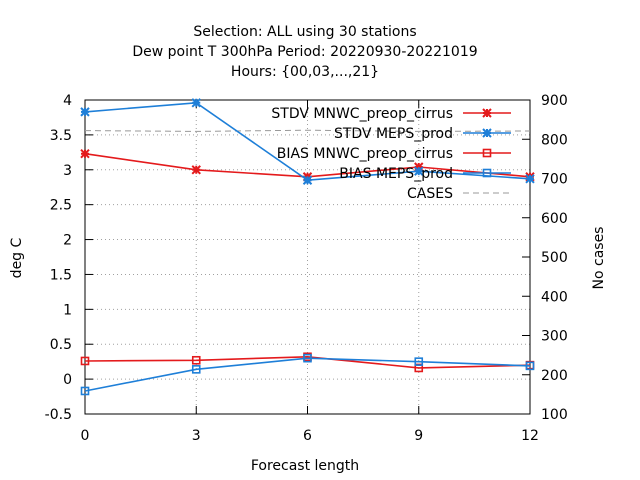  Describe the element at coordinates (554, 297) in the screenshot. I see `y2-tick-label-3: 400` at that location.